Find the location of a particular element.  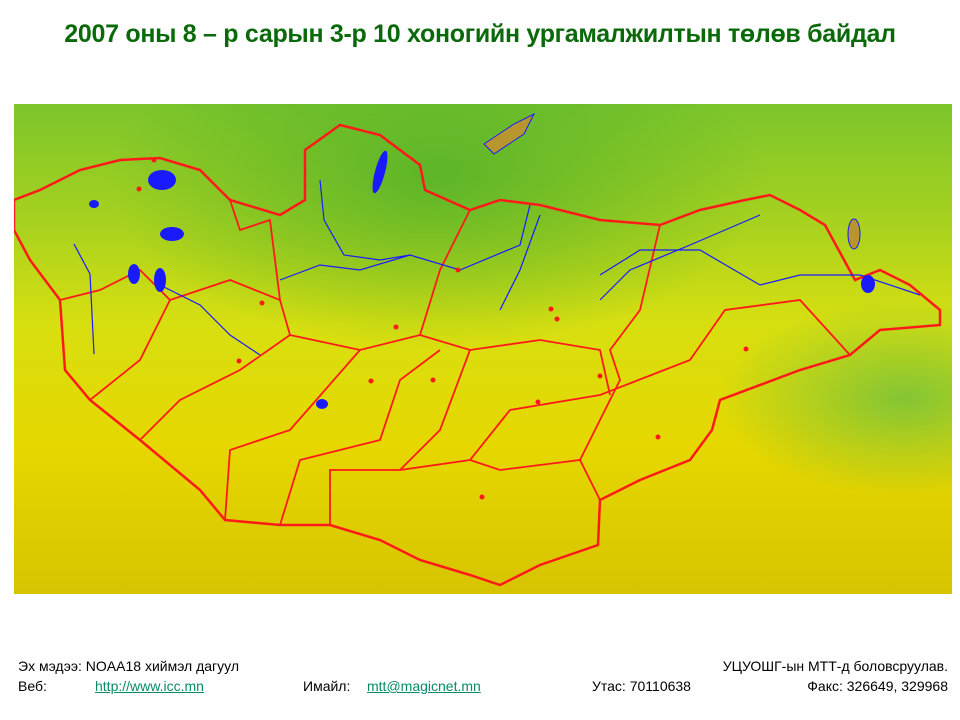

data-source: Эх мэдээ: NOAA18 хиймэл дагуул is located at coordinates (129, 666).